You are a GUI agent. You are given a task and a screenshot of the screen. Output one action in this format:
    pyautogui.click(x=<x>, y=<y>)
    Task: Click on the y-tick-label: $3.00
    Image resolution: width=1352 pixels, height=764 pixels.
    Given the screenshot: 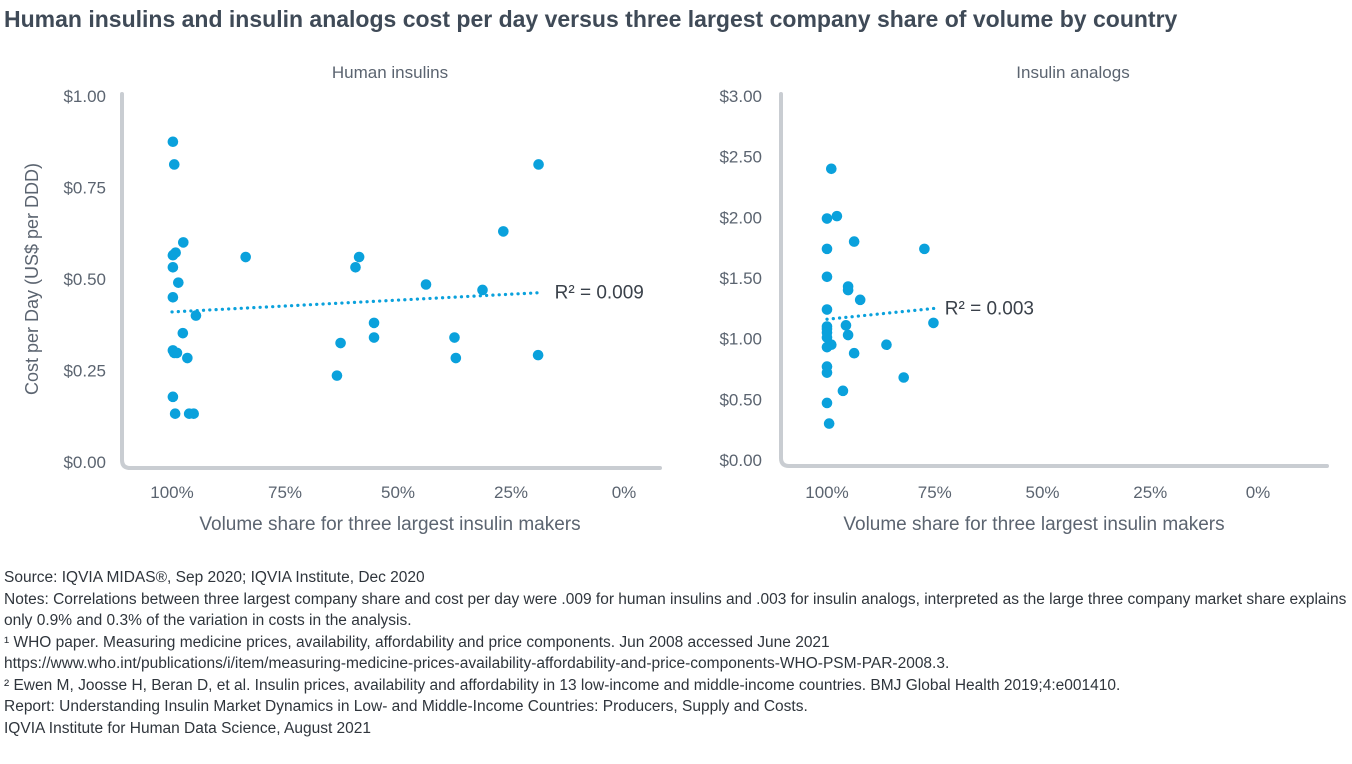 What is the action you would take?
    pyautogui.click(x=740, y=96)
    